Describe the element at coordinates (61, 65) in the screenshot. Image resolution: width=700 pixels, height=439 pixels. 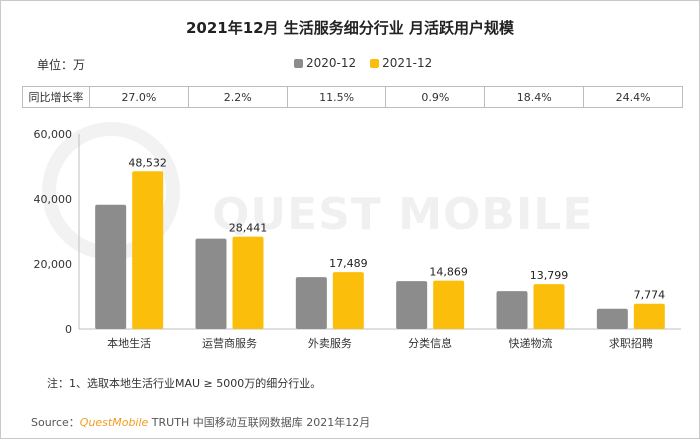
I see `unit-label: 单位：万` at that location.